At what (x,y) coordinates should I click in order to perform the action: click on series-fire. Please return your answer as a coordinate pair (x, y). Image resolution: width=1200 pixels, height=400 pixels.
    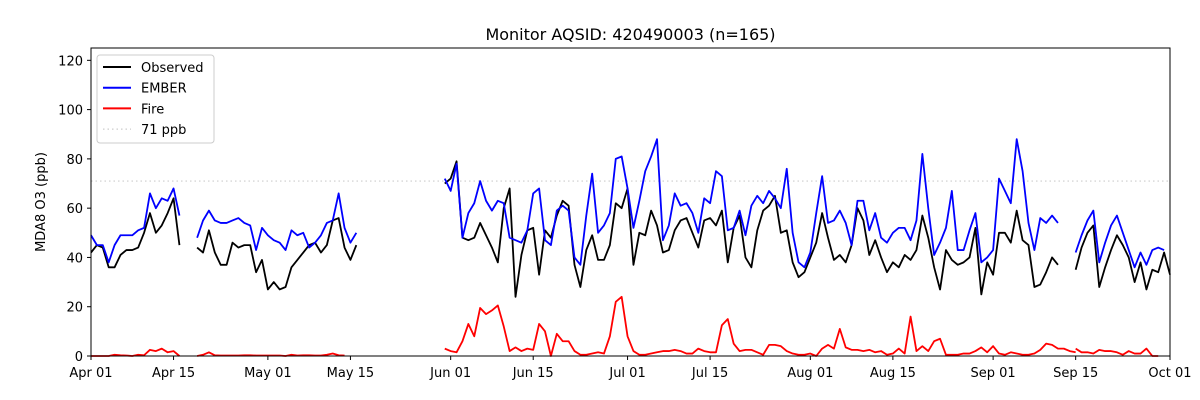
    Looking at the image, I should click on (625, 326).